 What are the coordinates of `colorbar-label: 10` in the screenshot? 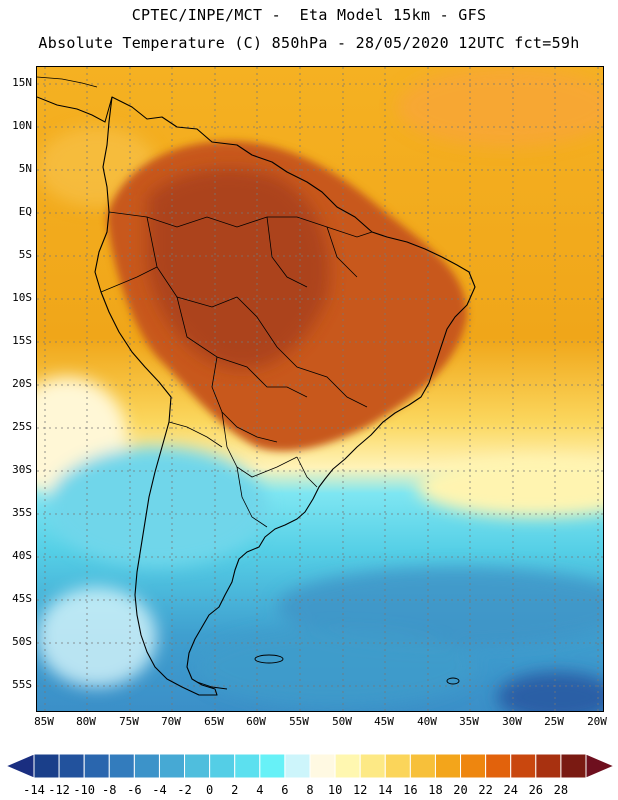 It's located at (335, 790).